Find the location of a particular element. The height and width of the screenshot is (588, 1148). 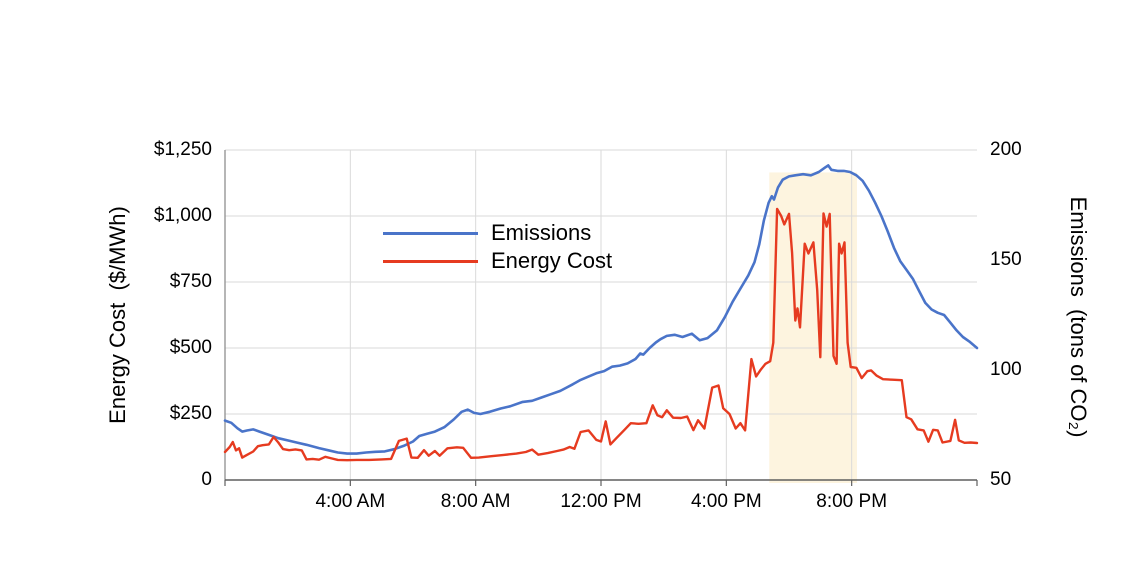

legend: Emissions Energy Cost is located at coordinates (497, 247).